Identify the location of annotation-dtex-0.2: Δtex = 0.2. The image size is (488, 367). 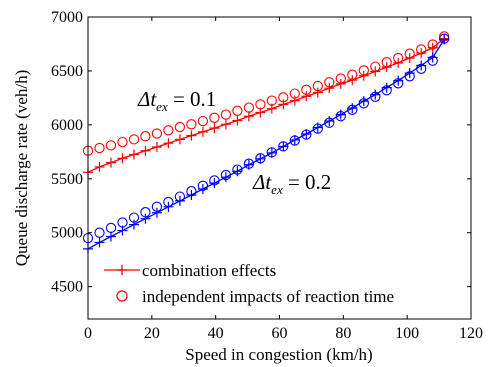
(291, 183).